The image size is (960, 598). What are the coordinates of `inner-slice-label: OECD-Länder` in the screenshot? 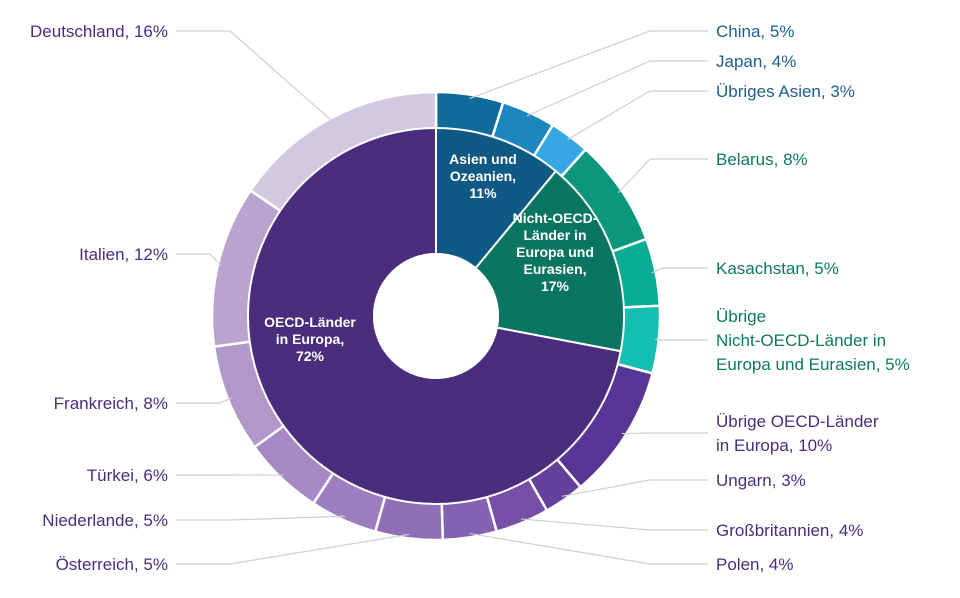 It's located at (310, 322).